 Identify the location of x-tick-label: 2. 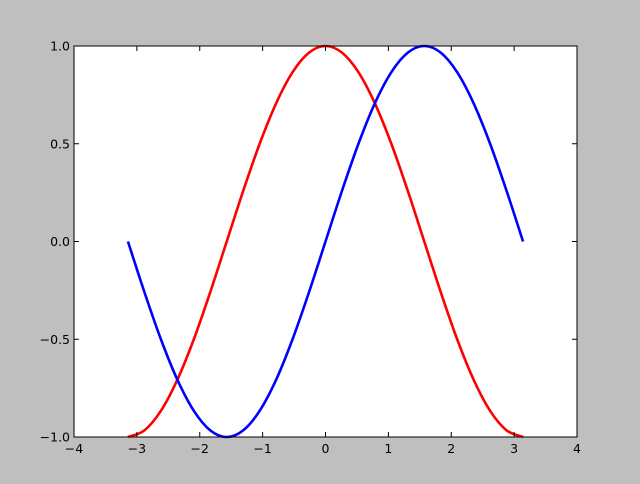
(451, 448).